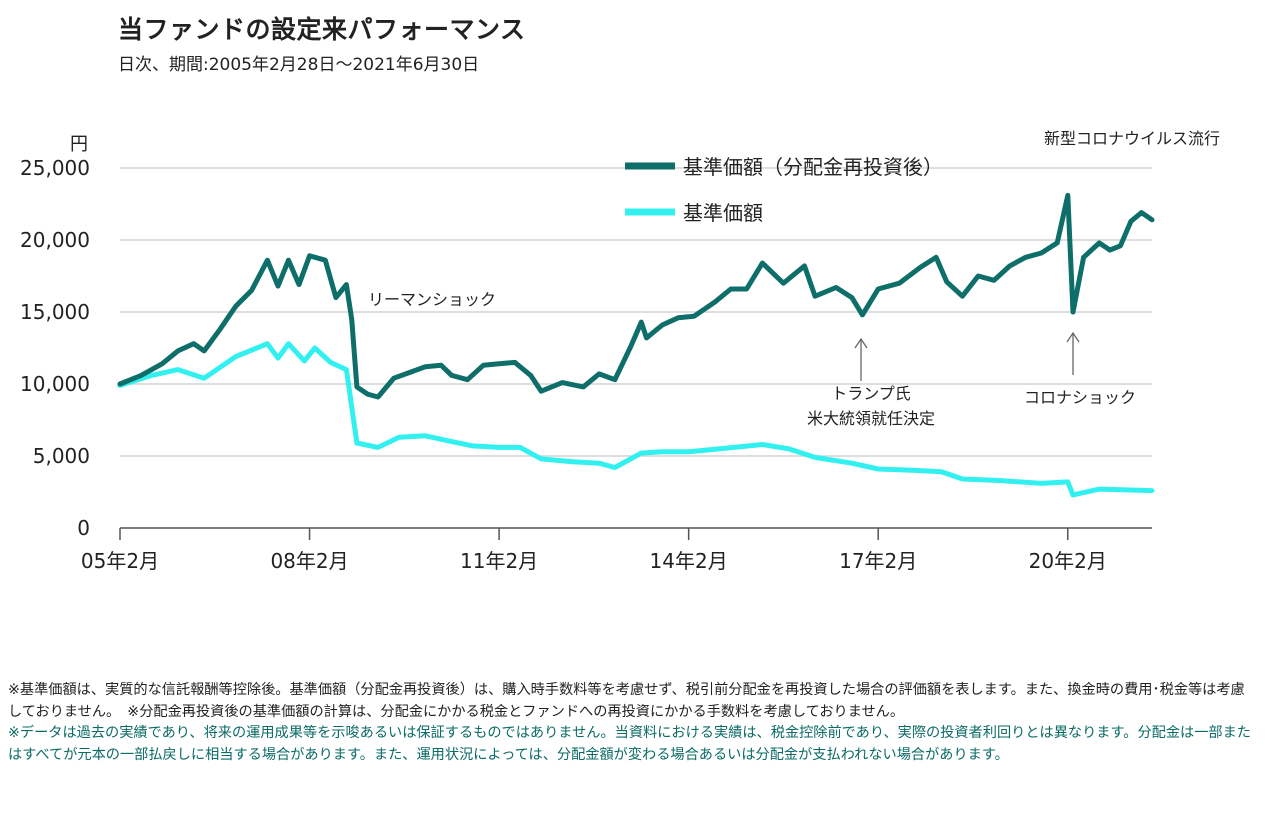 Image resolution: width=1280 pixels, height=838 pixels. Describe the element at coordinates (79, 144) in the screenshot. I see `y-axis-unit: 円` at that location.